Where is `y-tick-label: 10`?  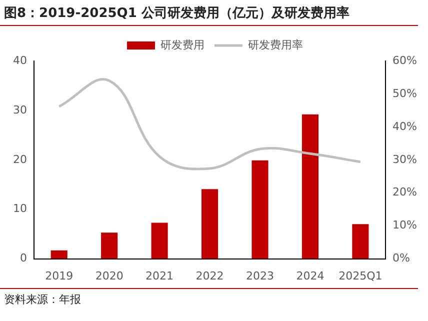
y-tick-label: 10 is located at coordinates (19, 209).